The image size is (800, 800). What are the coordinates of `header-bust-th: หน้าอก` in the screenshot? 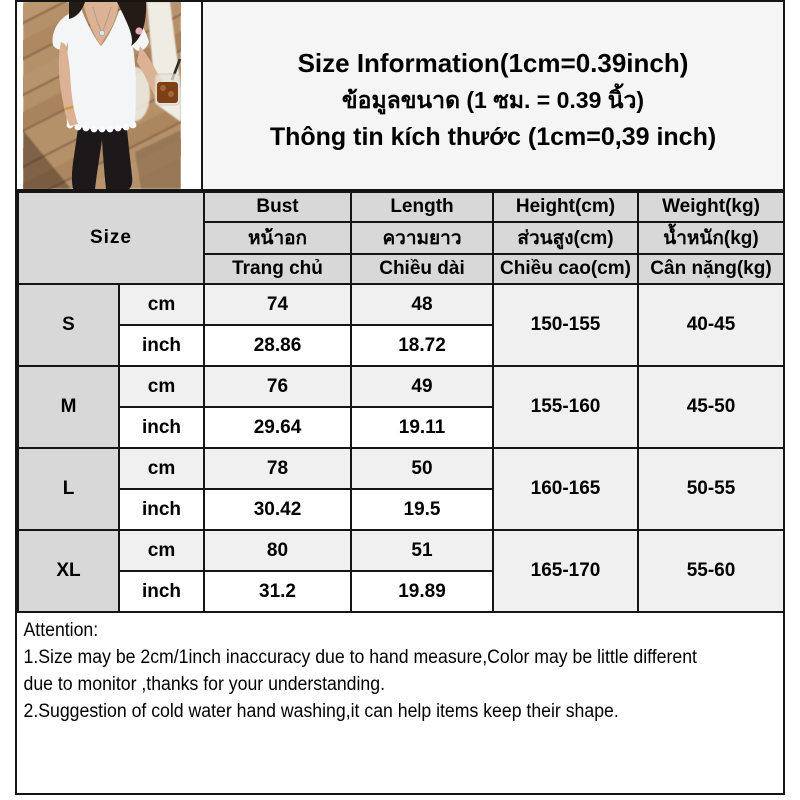 It's located at (277, 238).